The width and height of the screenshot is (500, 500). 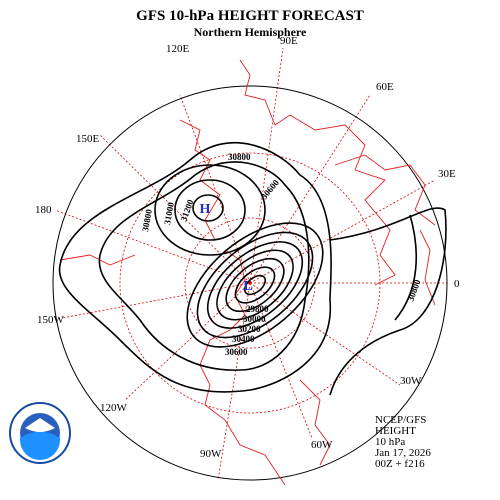 I want to click on contour-label: 30400, so click(x=243, y=339).